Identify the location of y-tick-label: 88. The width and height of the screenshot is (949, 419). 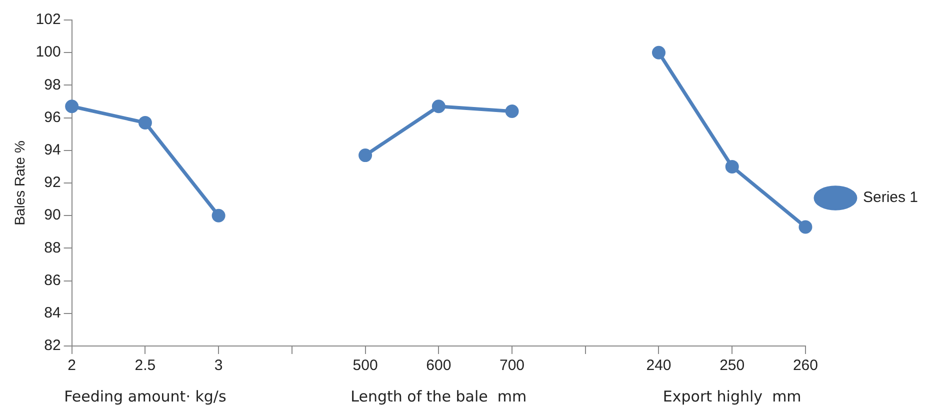
(52, 247).